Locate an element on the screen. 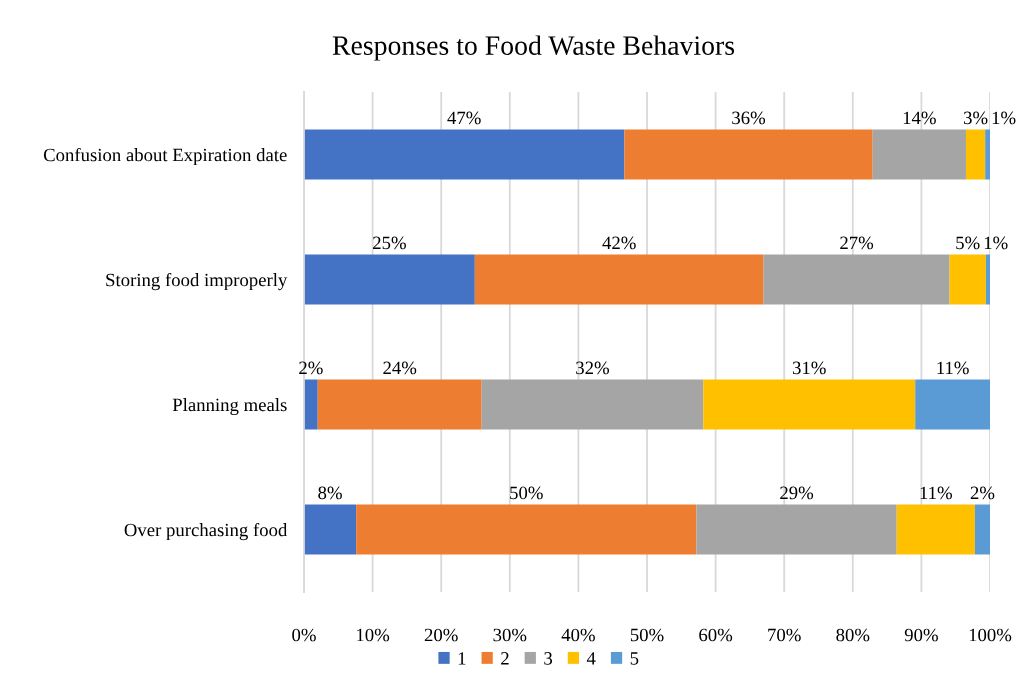 The width and height of the screenshot is (1036, 683). x-tick-label: 100% is located at coordinates (990, 635).